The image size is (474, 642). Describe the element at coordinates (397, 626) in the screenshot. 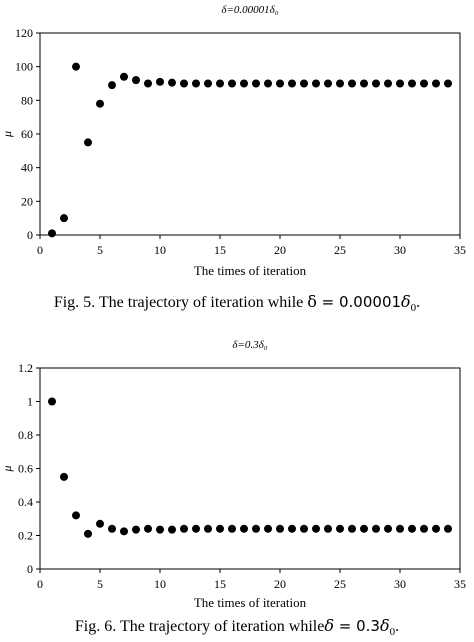

I see `caption-suffix: .` at that location.